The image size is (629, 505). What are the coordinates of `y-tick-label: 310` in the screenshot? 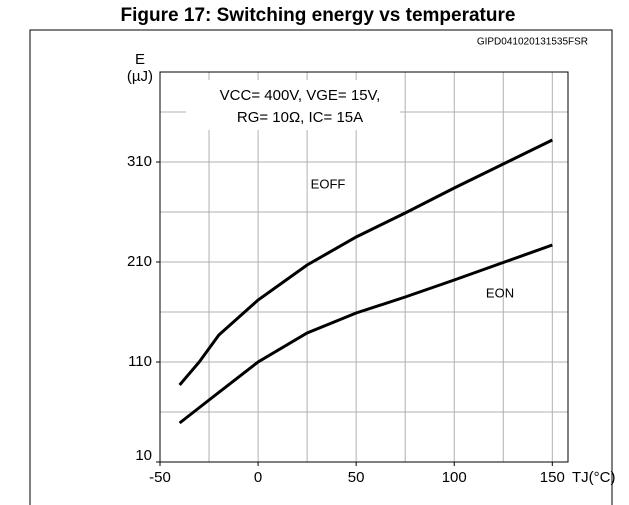 It's located at (139, 161).